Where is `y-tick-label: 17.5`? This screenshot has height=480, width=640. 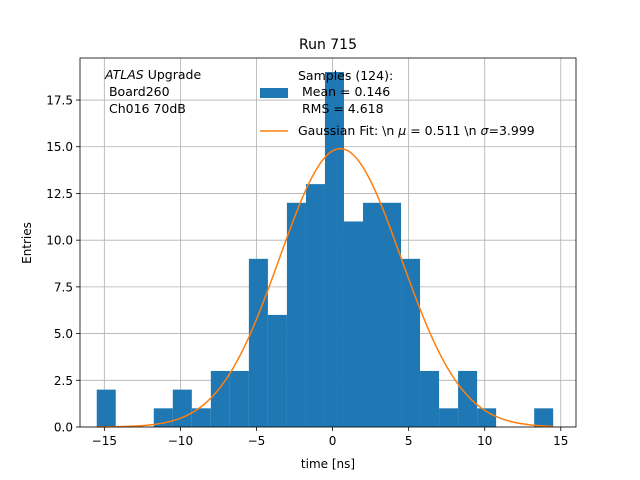
y-tick-label: 17.5 is located at coordinates (59, 101).